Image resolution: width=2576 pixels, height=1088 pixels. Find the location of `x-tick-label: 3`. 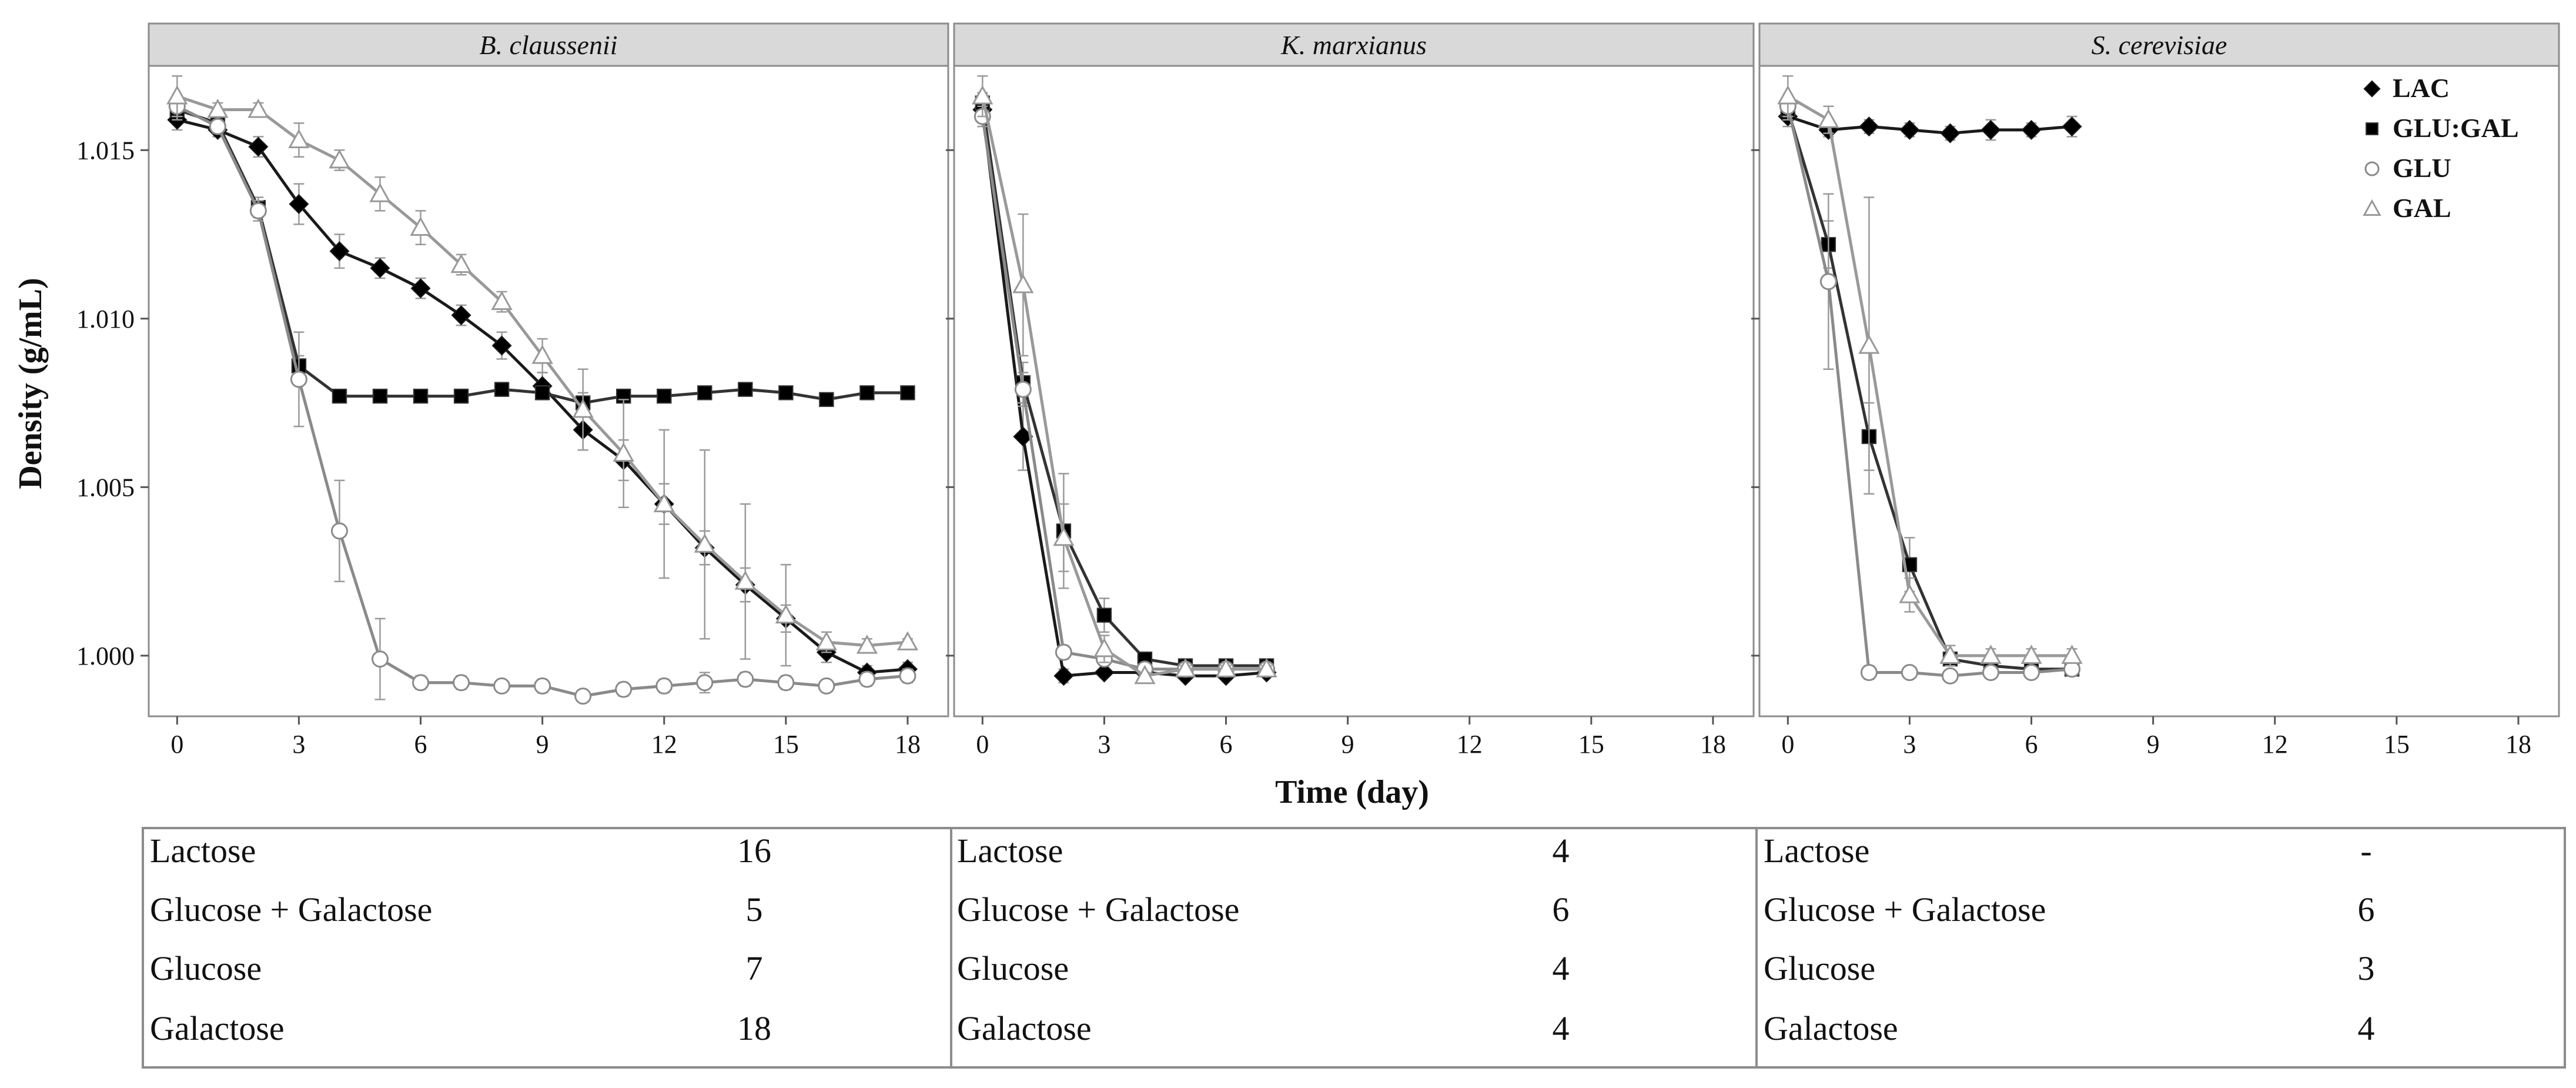

x-tick-label: 3 is located at coordinates (298, 744).